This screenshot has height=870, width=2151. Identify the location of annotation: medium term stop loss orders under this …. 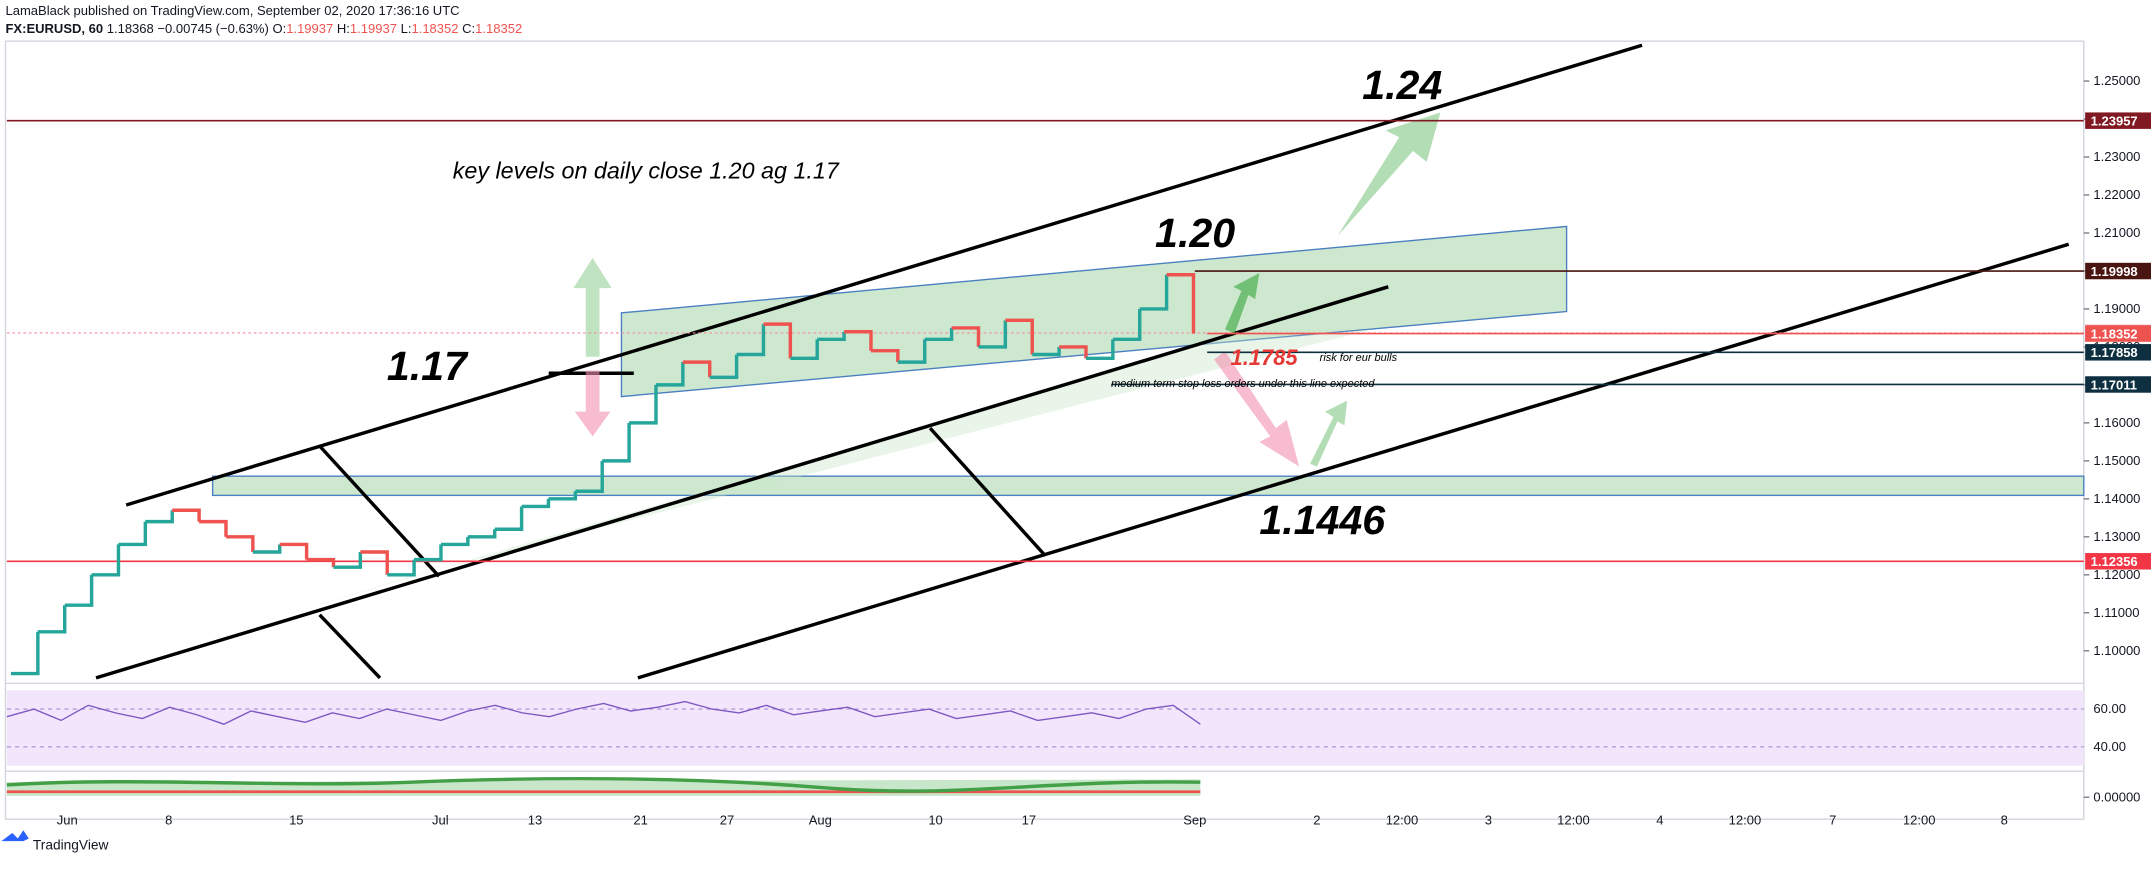
(1243, 384).